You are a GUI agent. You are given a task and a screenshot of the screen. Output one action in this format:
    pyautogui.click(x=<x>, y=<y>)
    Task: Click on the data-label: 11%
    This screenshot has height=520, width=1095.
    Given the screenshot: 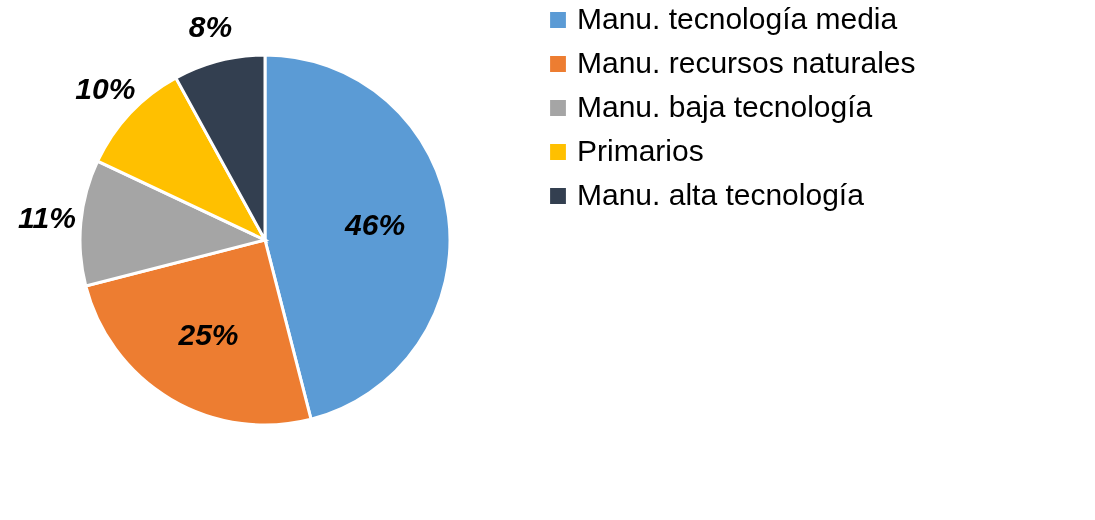 What is the action you would take?
    pyautogui.click(x=47, y=218)
    